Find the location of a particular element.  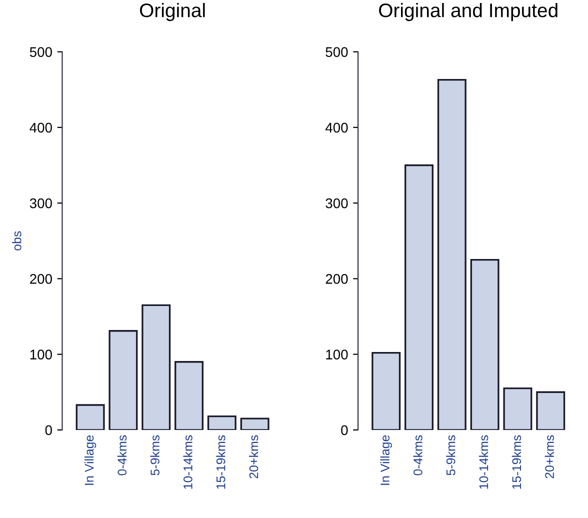

chart-title: Original is located at coordinates (172, 12).